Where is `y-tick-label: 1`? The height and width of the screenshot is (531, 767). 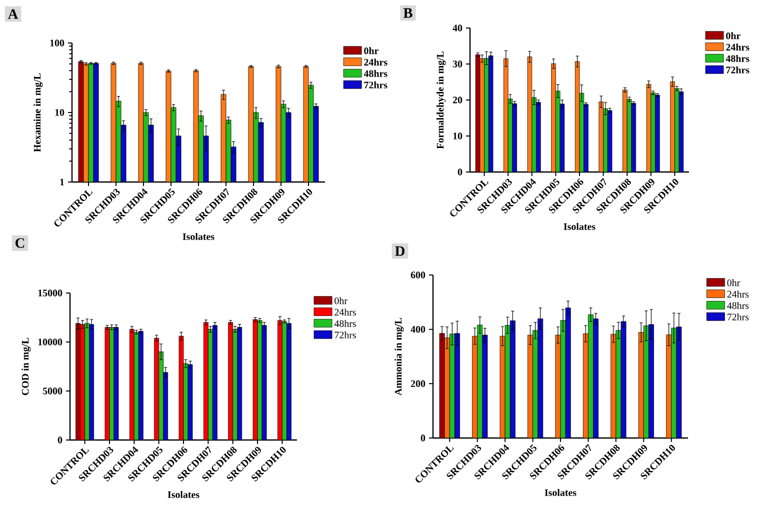
y-tick-label: 1 is located at coordinates (62, 182).